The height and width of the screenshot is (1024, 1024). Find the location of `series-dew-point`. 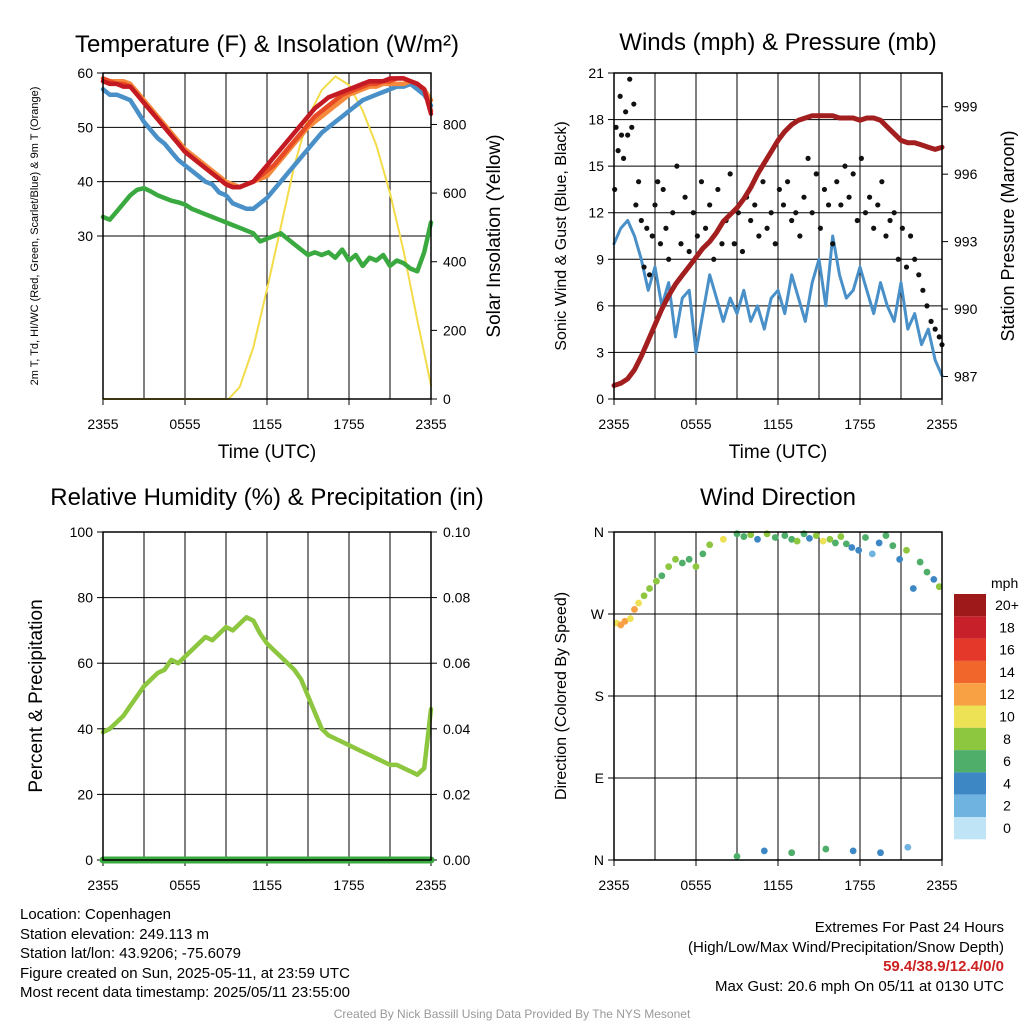

series-dew-point is located at coordinates (267, 229).